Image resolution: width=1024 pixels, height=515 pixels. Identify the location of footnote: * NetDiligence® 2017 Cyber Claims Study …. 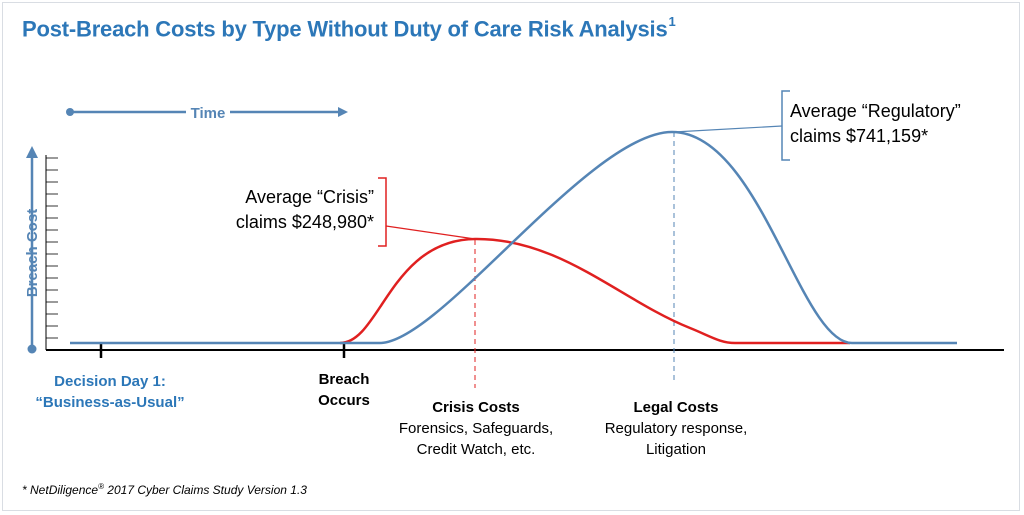
(164, 489).